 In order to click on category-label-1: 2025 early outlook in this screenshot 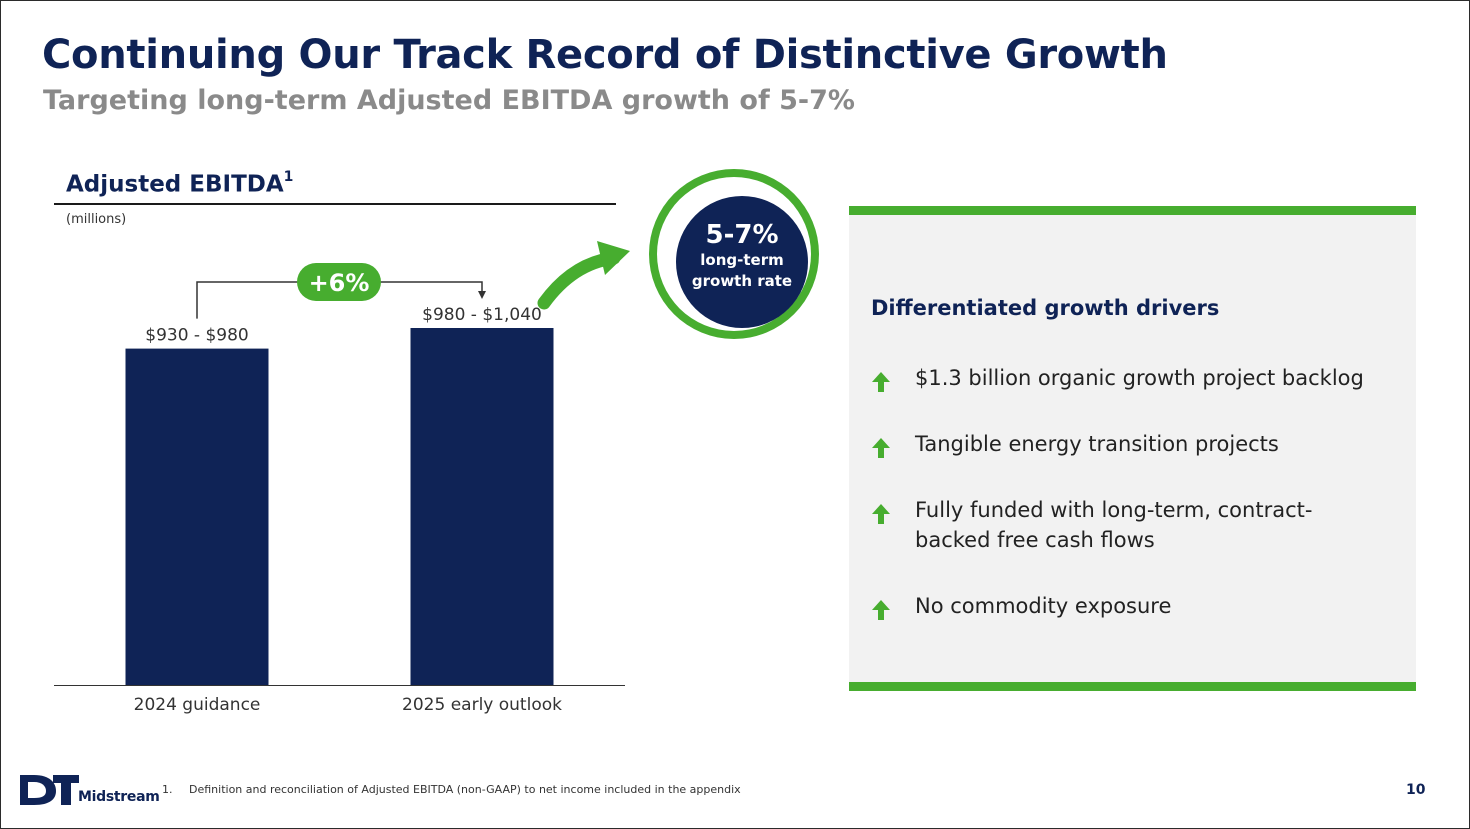, I will do `click(482, 705)`.